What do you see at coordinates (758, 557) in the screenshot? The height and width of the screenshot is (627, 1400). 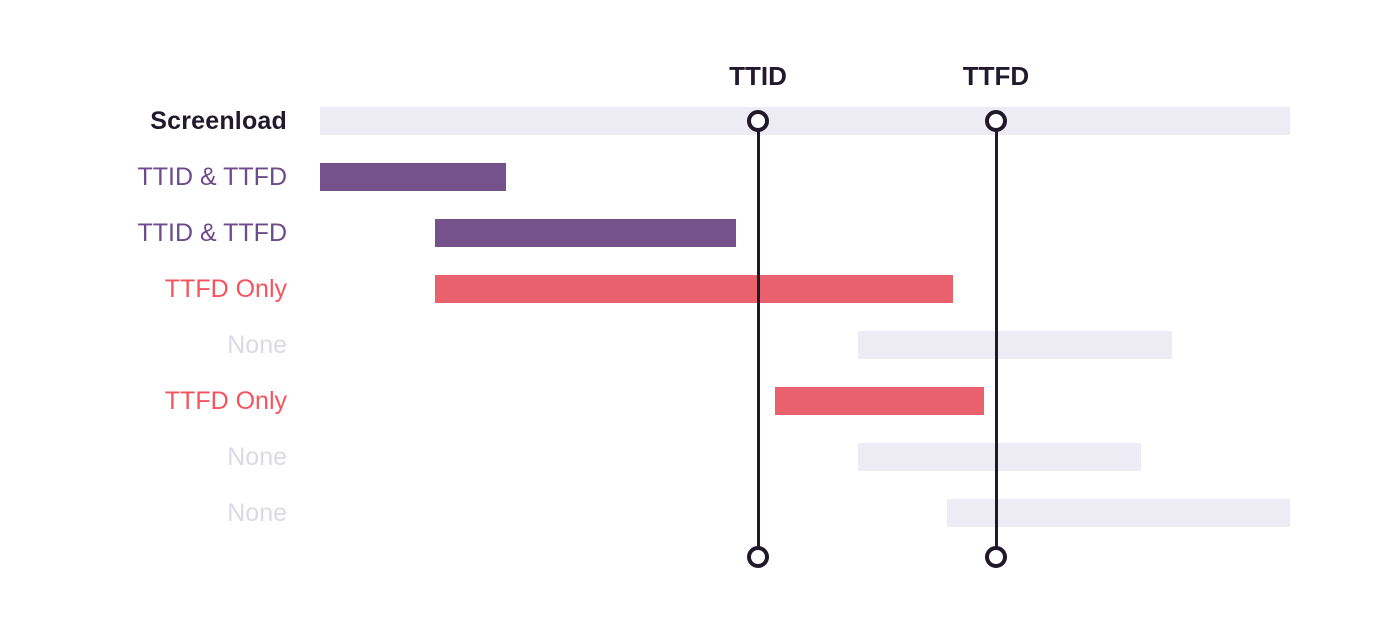 I see `marker-ttid-bottom-circle` at bounding box center [758, 557].